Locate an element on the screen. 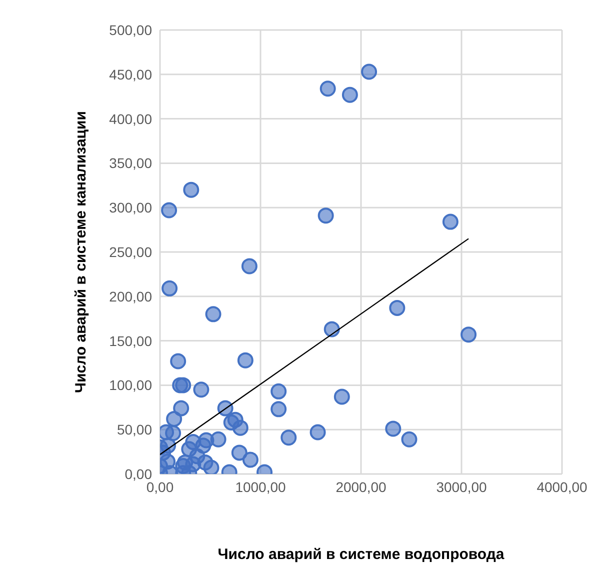 Image resolution: width=616 pixels, height=579 pixels. x-tick-label: 4000,00 is located at coordinates (562, 486).